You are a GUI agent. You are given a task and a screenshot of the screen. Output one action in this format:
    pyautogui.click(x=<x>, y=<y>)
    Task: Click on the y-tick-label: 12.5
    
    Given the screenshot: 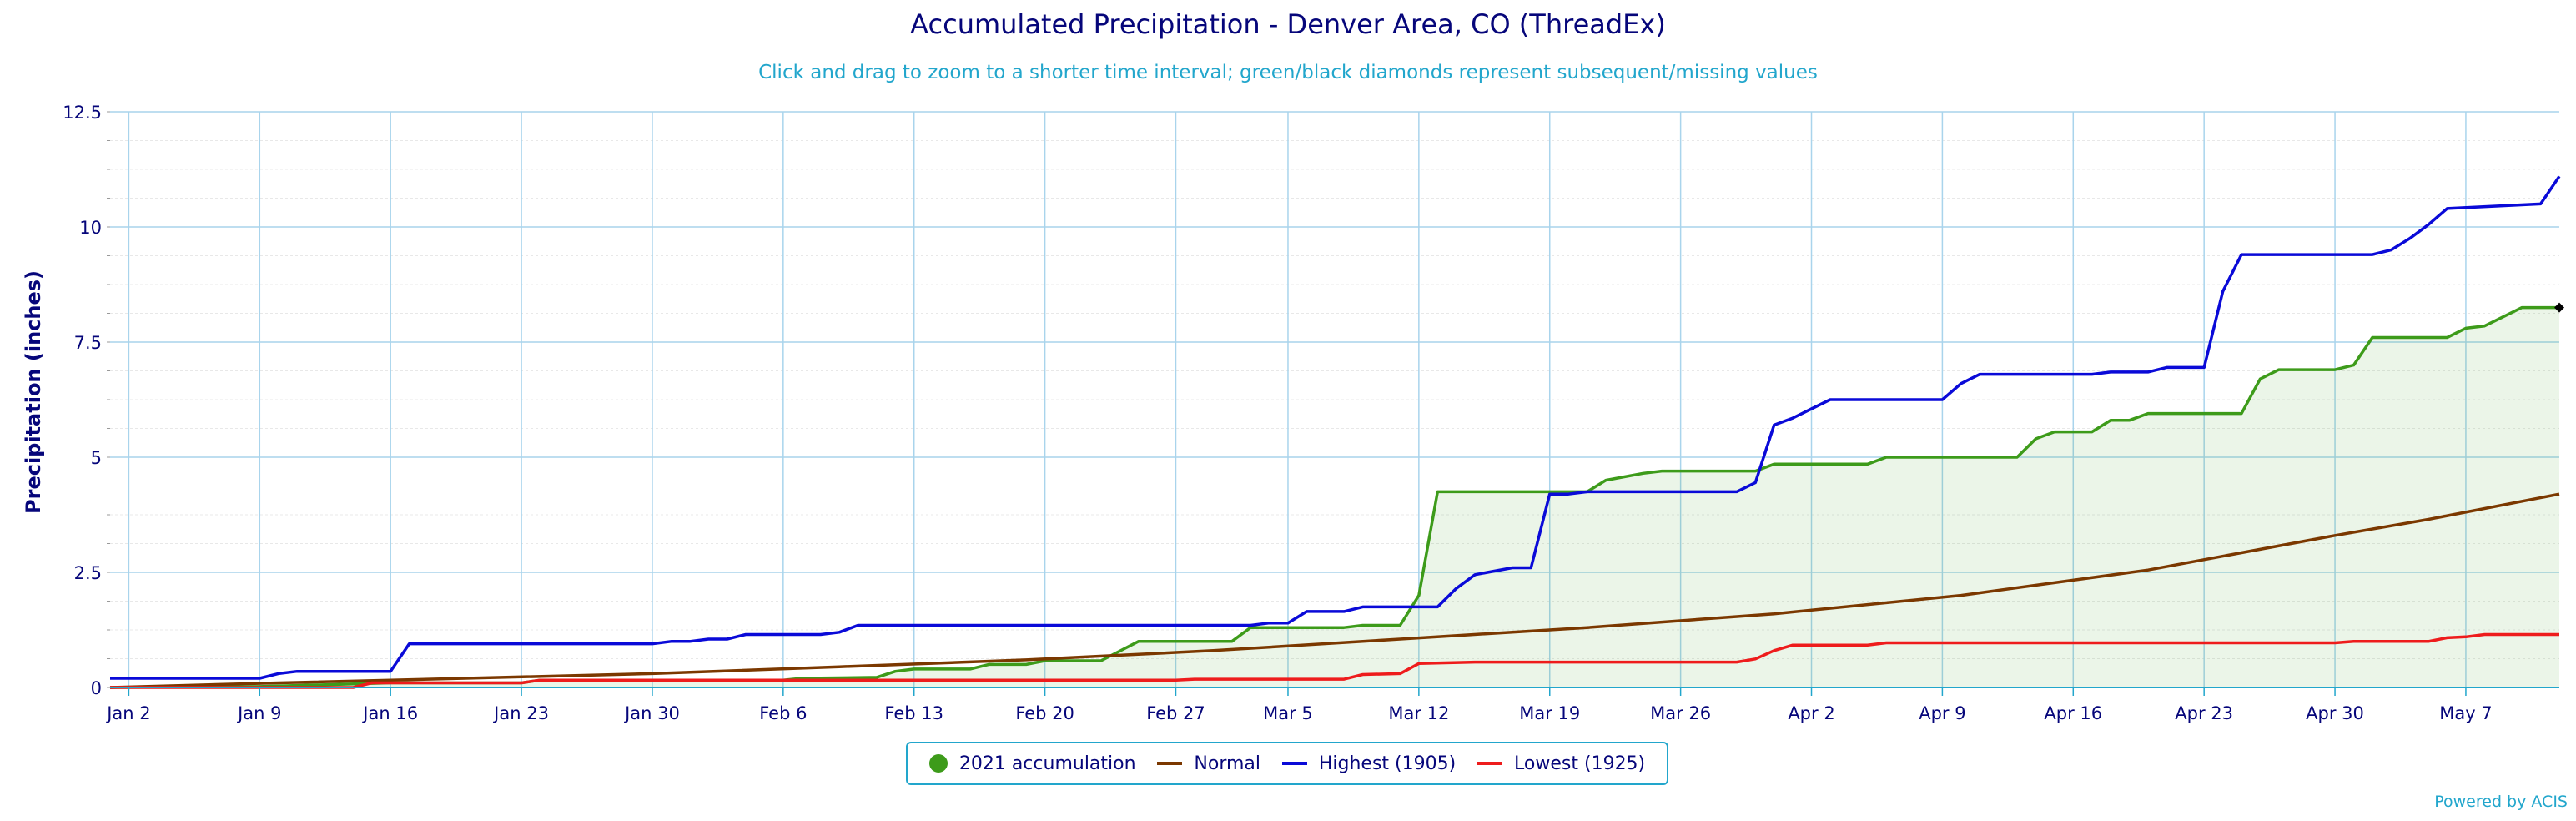 What is the action you would take?
    pyautogui.click(x=82, y=113)
    